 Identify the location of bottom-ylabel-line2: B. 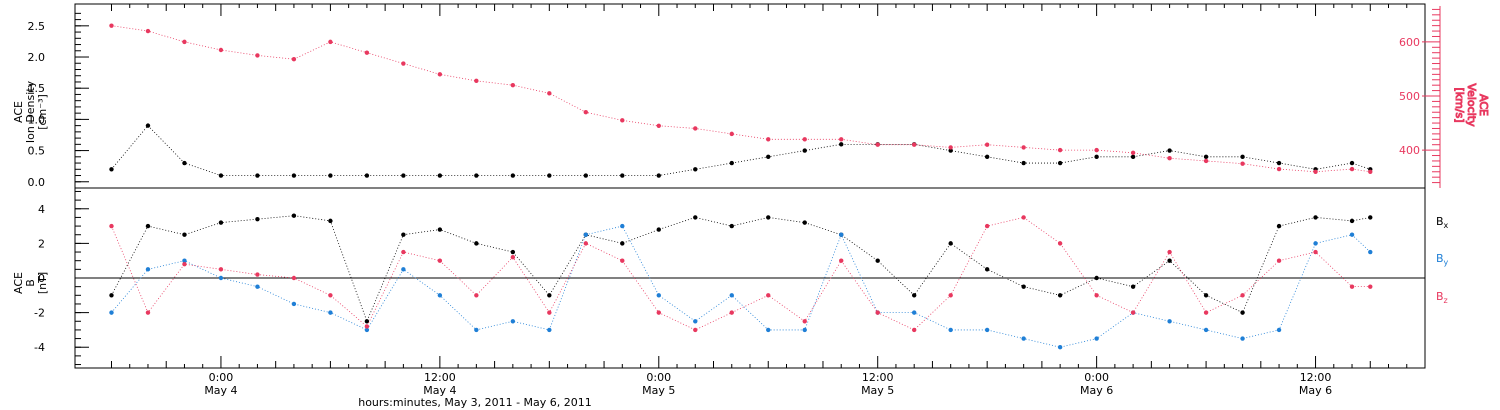
(30, 283).